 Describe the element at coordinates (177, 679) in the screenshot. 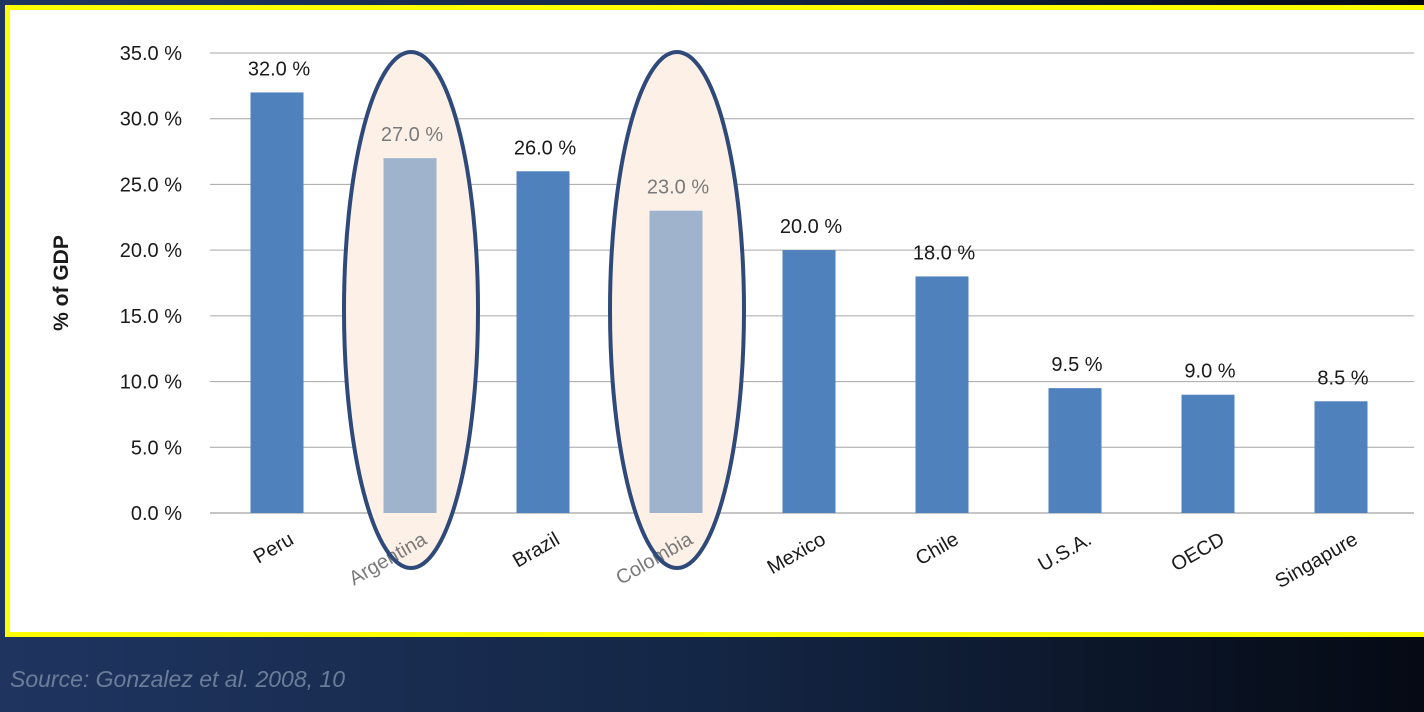

I see `source-caption: Source: Gonzalez et al. 2008, 10` at that location.